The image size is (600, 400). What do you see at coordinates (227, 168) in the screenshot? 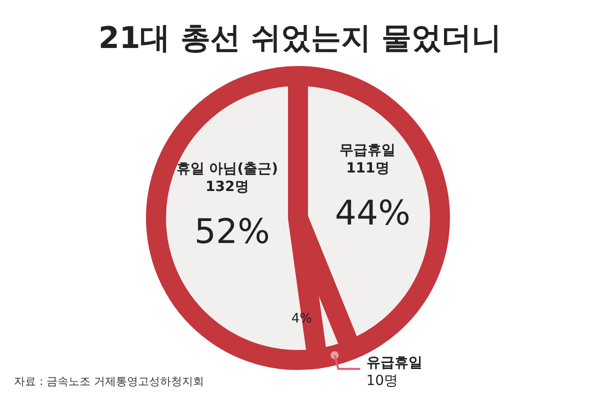
I see `label: 휴일 아님(출근)` at bounding box center [227, 168].